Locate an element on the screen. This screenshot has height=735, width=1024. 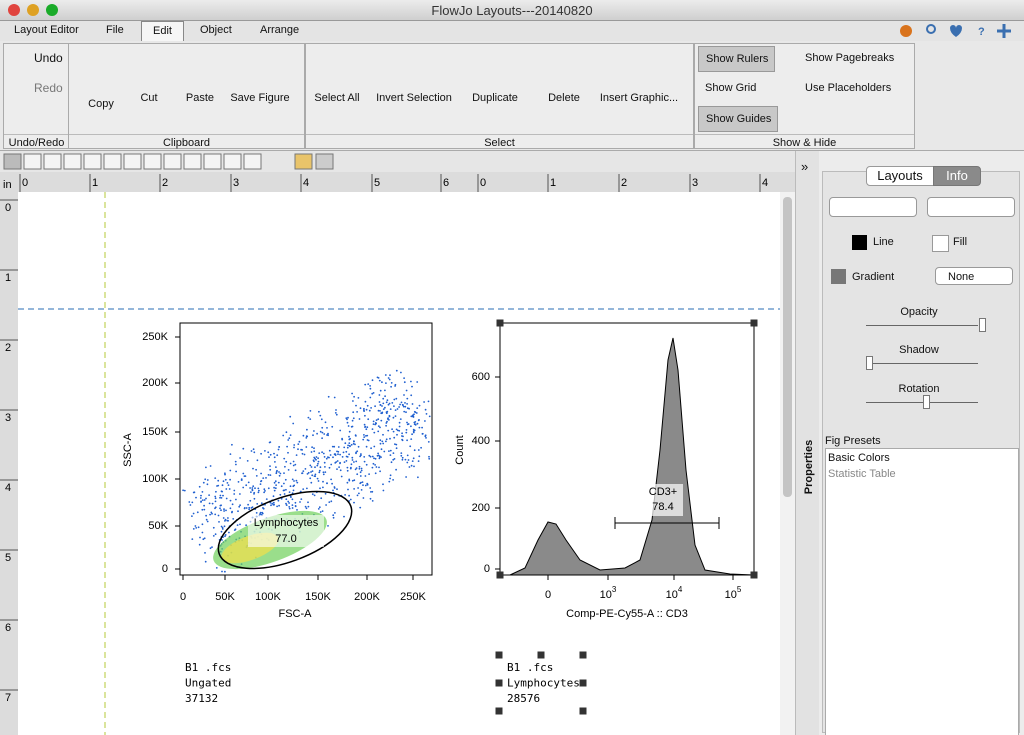
preset-item: Statistic Table is located at coordinates (862, 474).